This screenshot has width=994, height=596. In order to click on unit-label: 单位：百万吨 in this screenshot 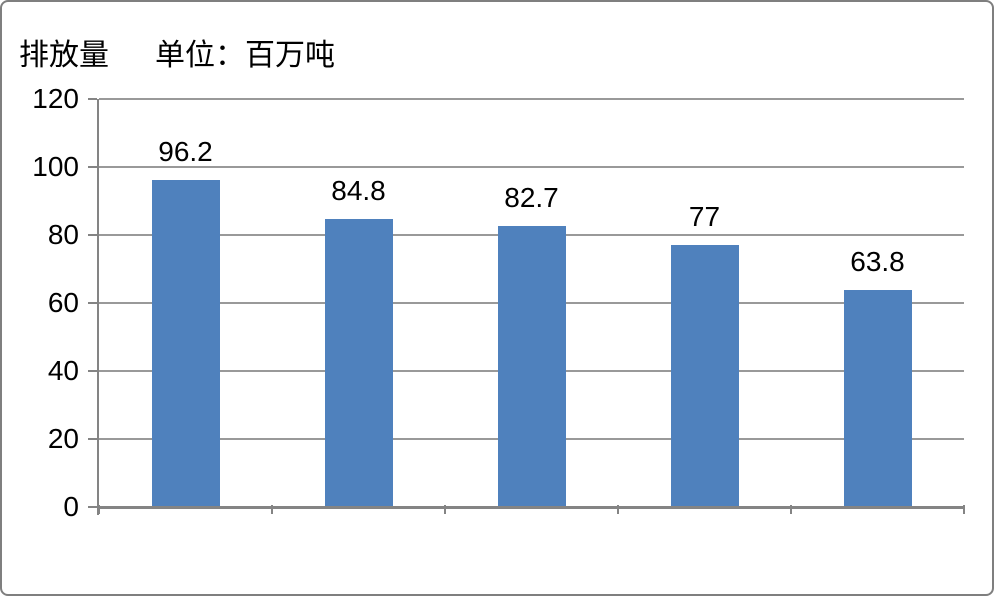, I will do `click(245, 55)`.